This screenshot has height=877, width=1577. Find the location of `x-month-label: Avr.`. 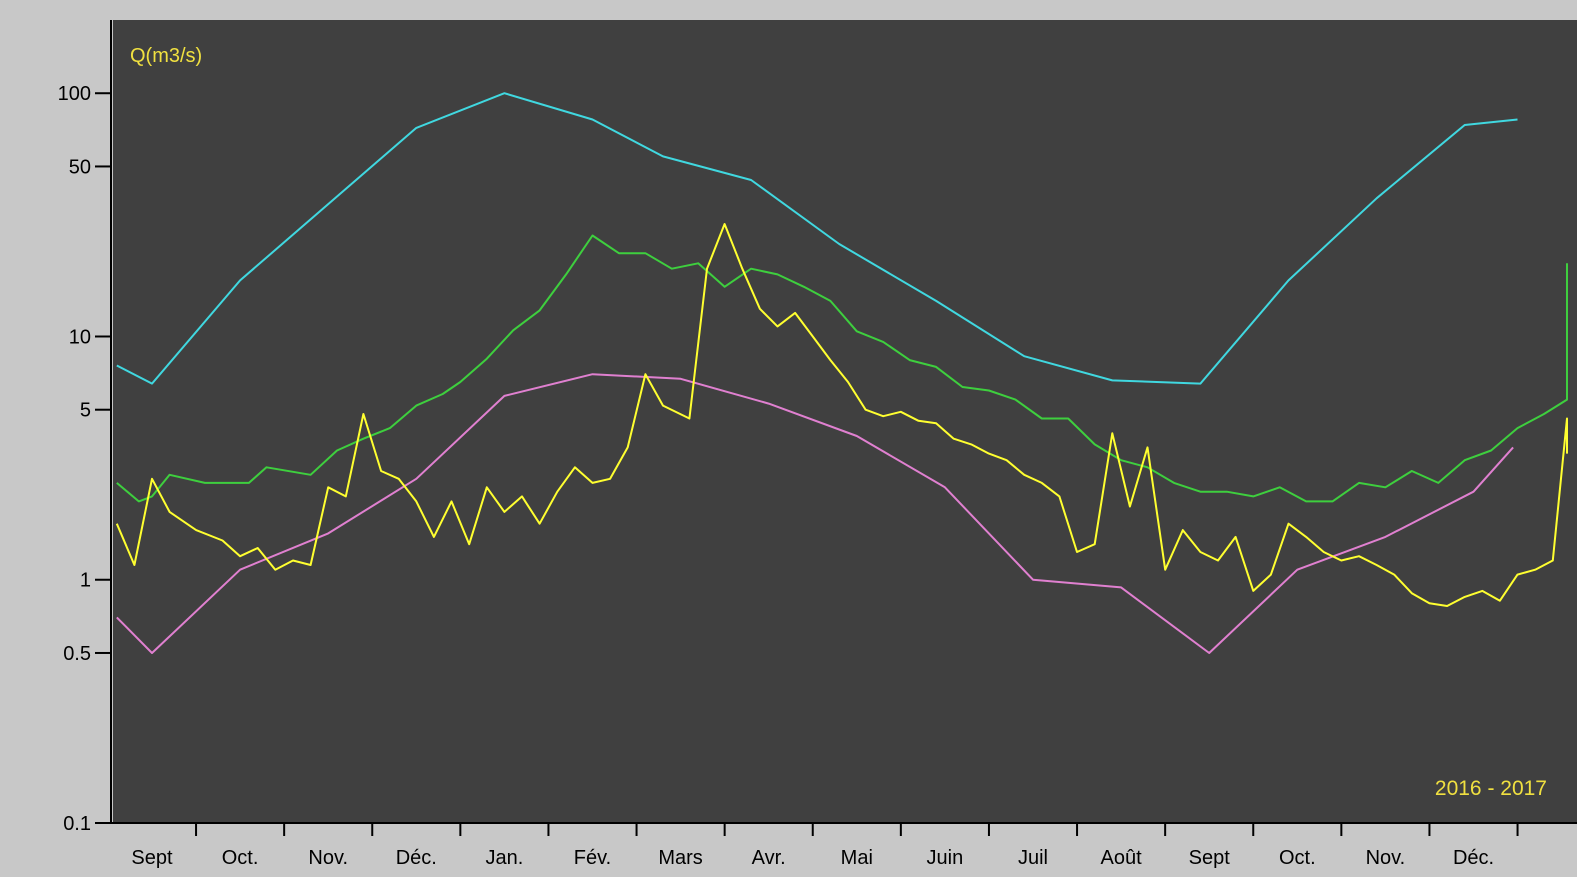

x-month-label: Avr. is located at coordinates (769, 858).